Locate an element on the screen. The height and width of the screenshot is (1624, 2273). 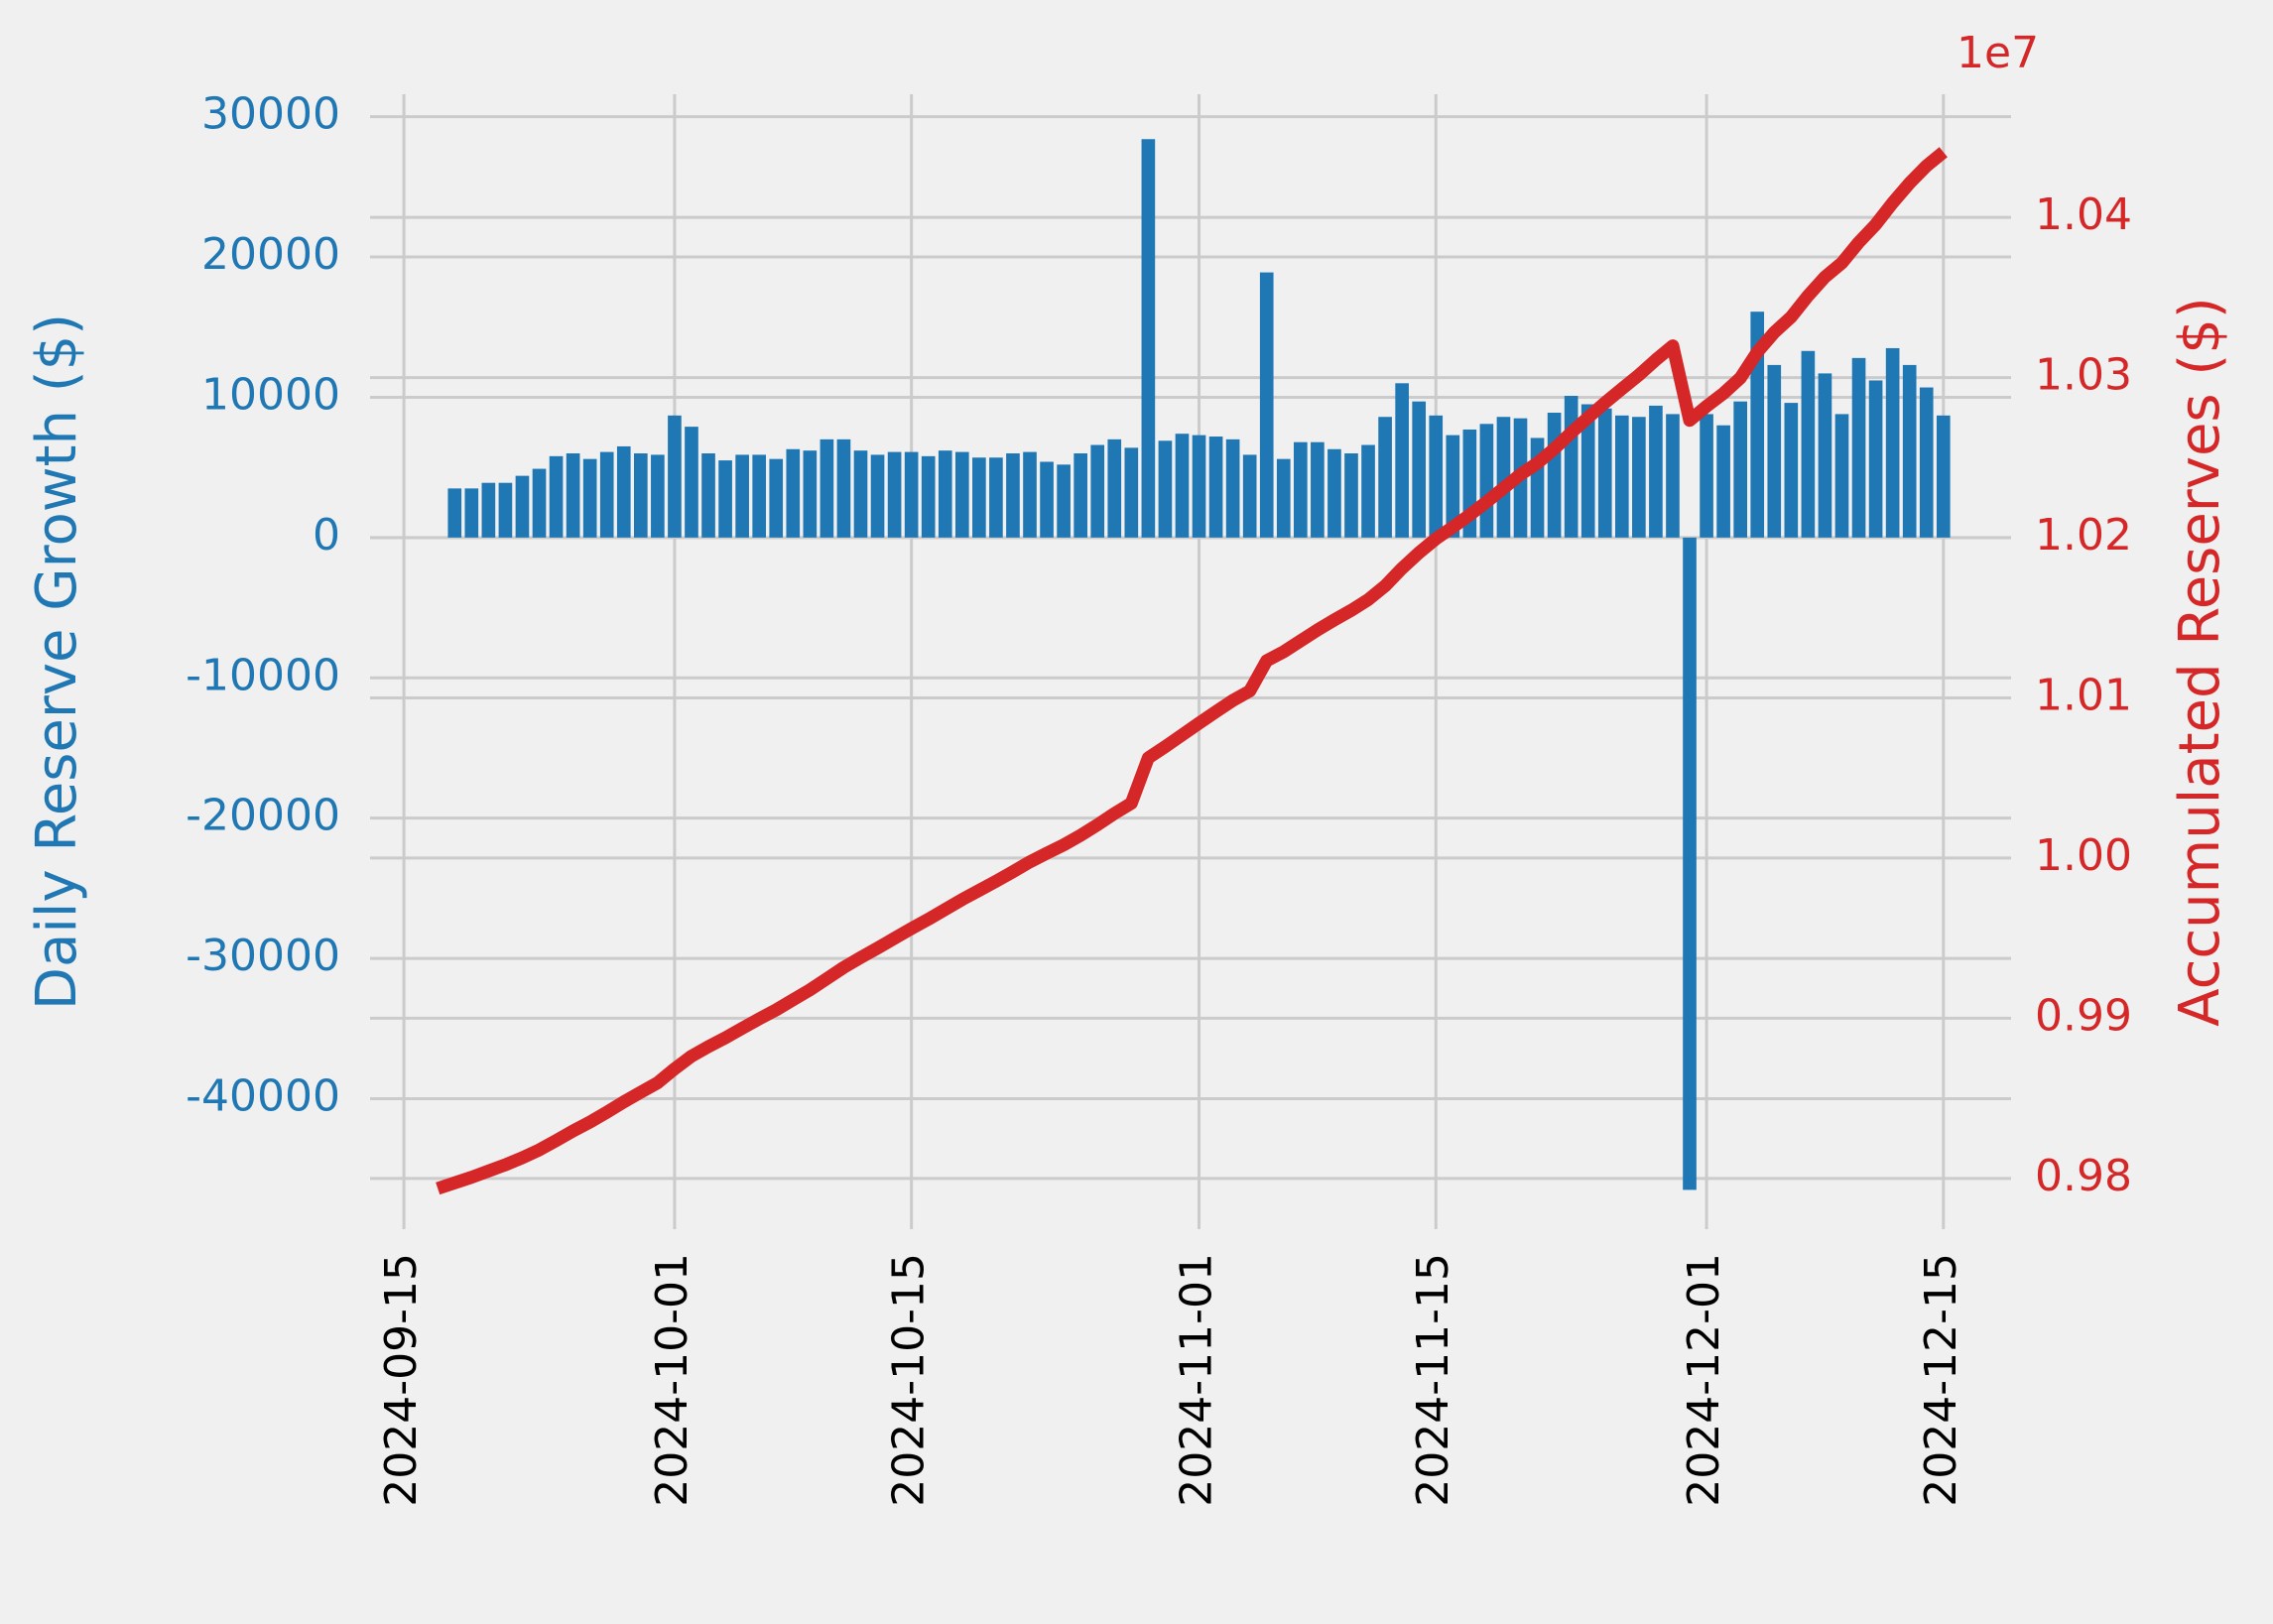
y-axis-label: Daily Reserve Growth ($) is located at coordinates (57, 661).